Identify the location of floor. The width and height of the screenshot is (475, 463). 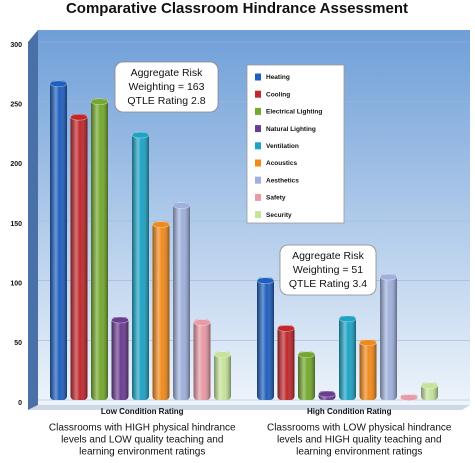
(249, 407).